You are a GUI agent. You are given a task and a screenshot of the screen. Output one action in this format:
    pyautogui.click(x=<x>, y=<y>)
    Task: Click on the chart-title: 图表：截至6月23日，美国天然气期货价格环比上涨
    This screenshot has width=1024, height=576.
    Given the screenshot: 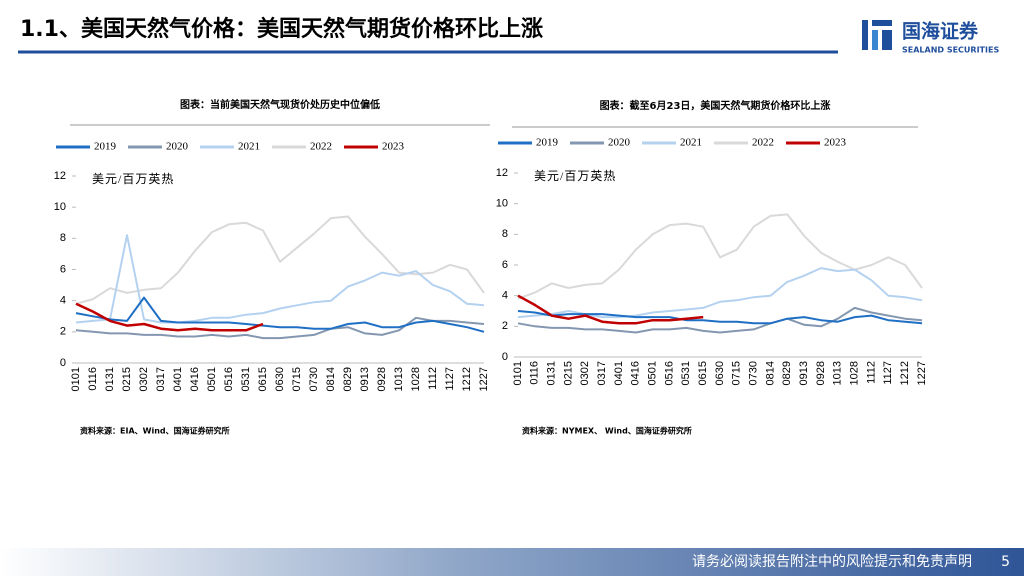 What is the action you would take?
    pyautogui.click(x=715, y=105)
    